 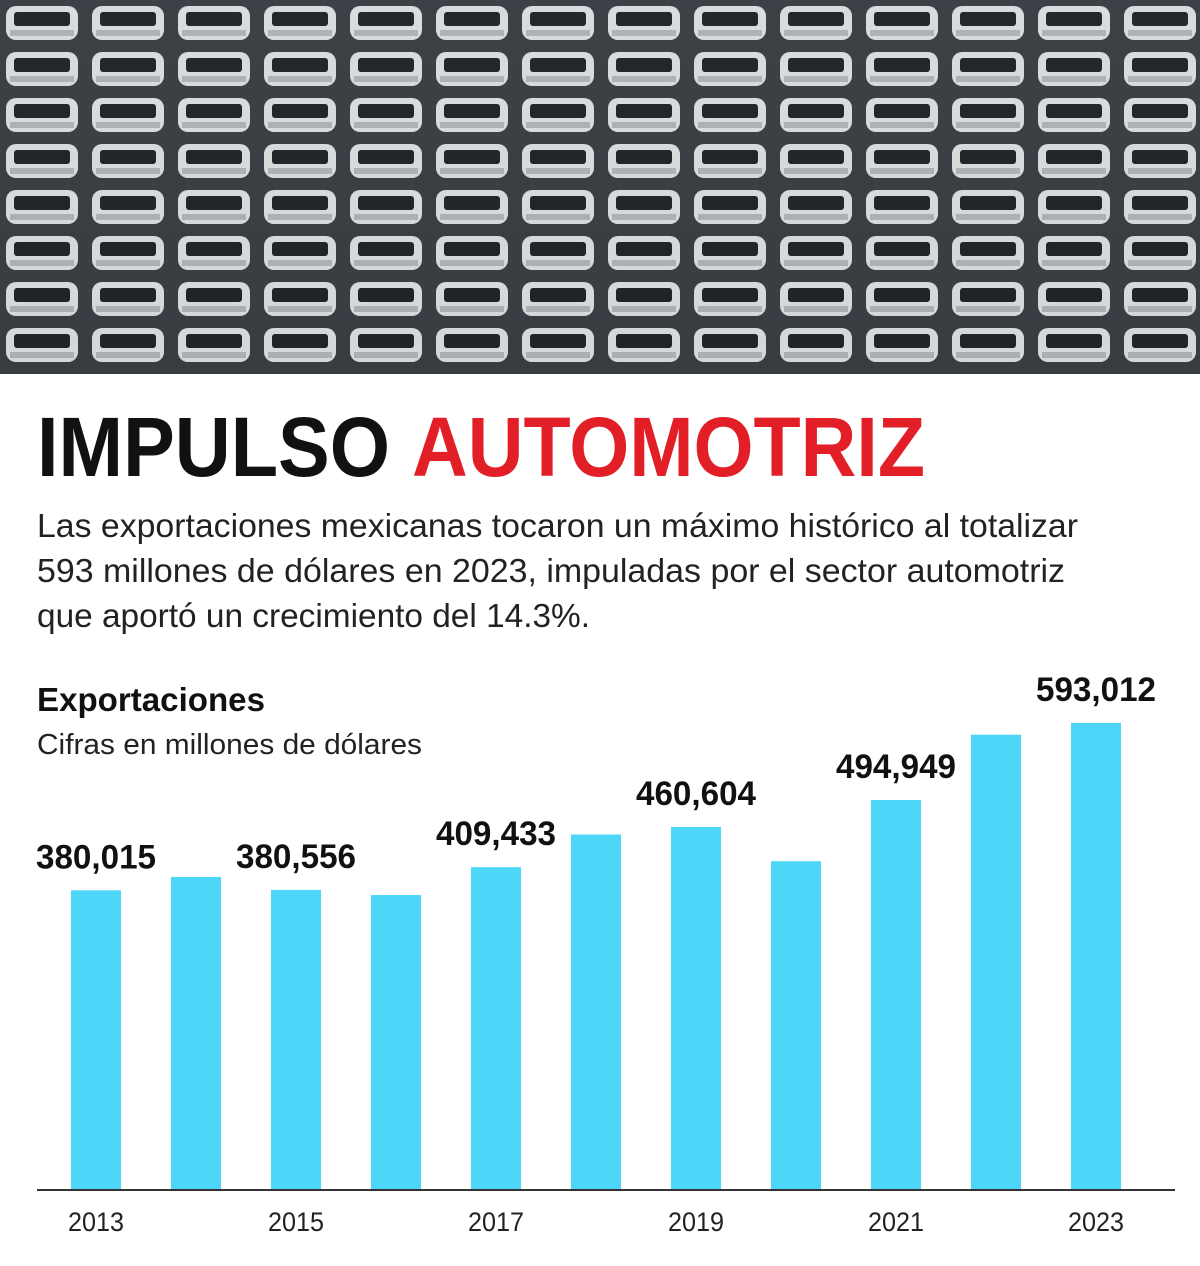 I want to click on data-label: 409,433, so click(x=496, y=834).